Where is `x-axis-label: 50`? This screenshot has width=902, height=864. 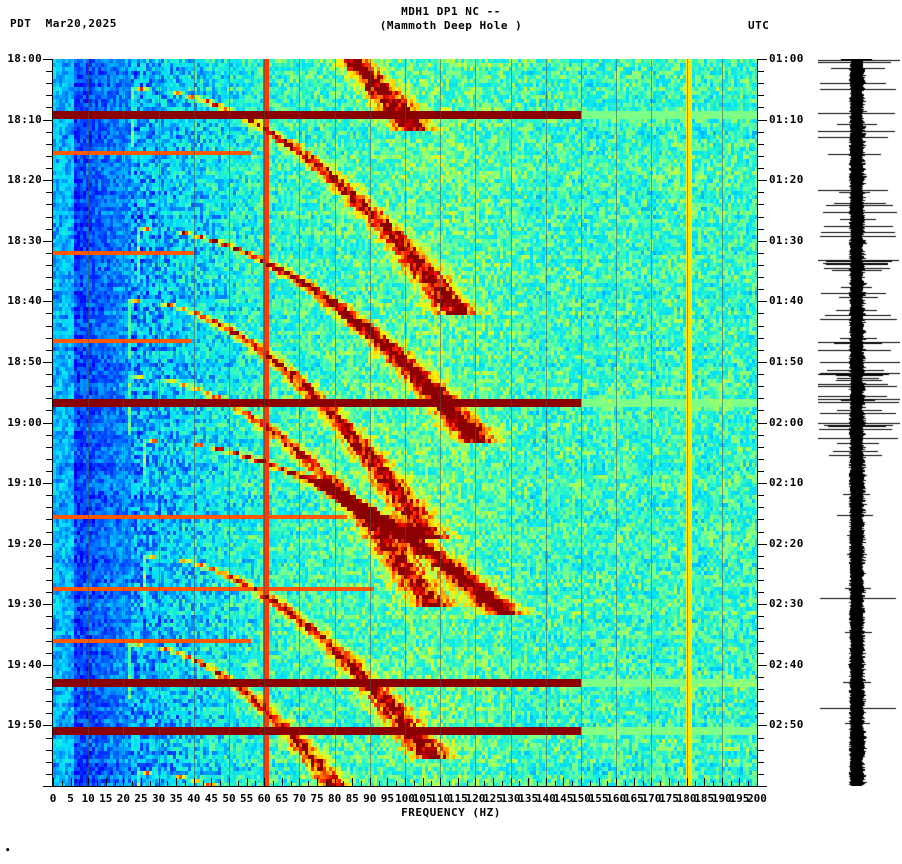
x-axis-label: 50 is located at coordinates (229, 798).